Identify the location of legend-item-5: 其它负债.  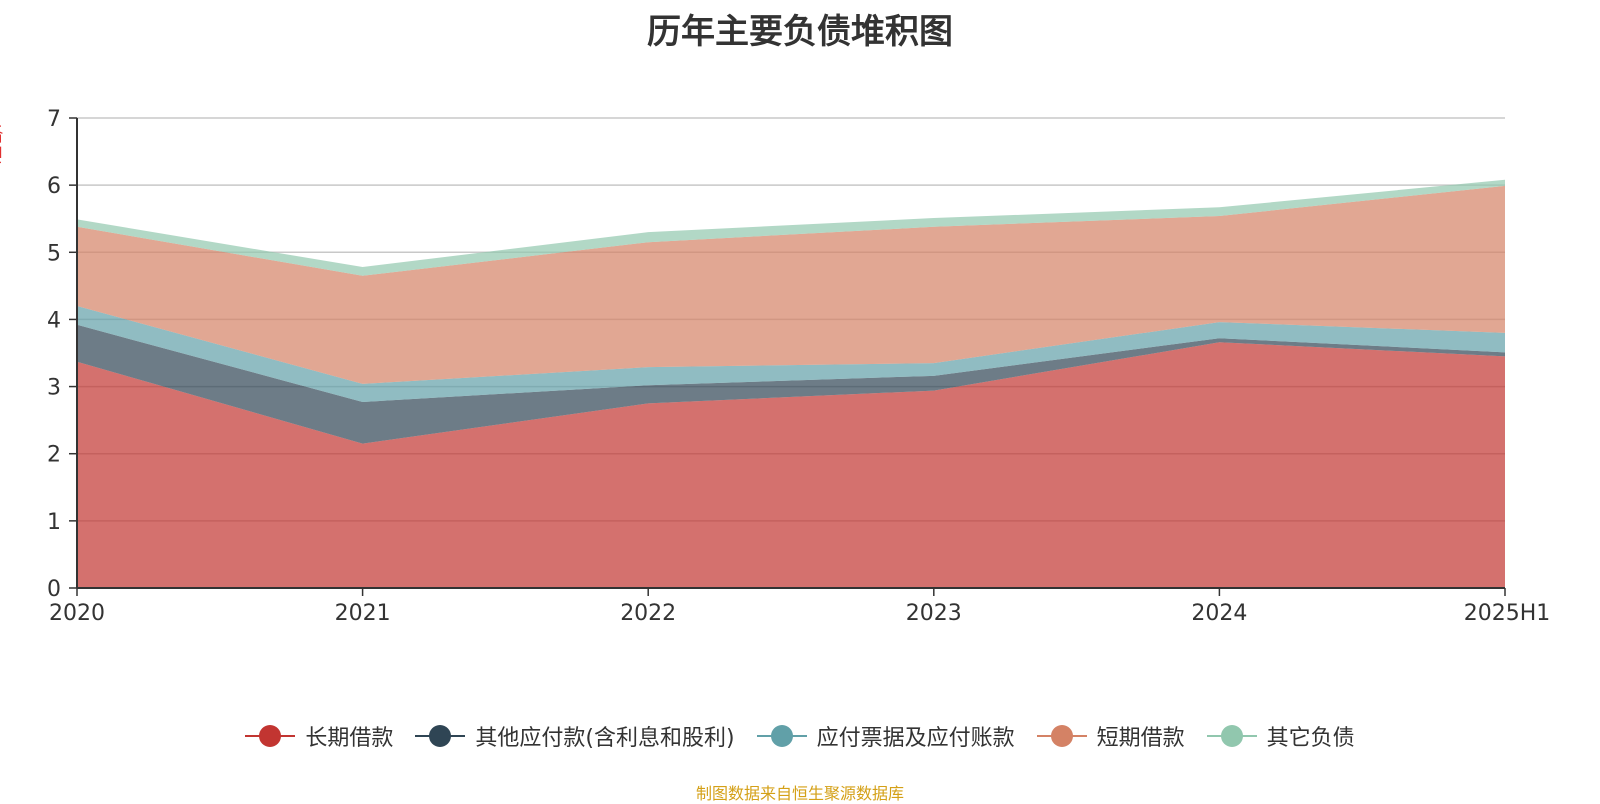
(1280, 736).